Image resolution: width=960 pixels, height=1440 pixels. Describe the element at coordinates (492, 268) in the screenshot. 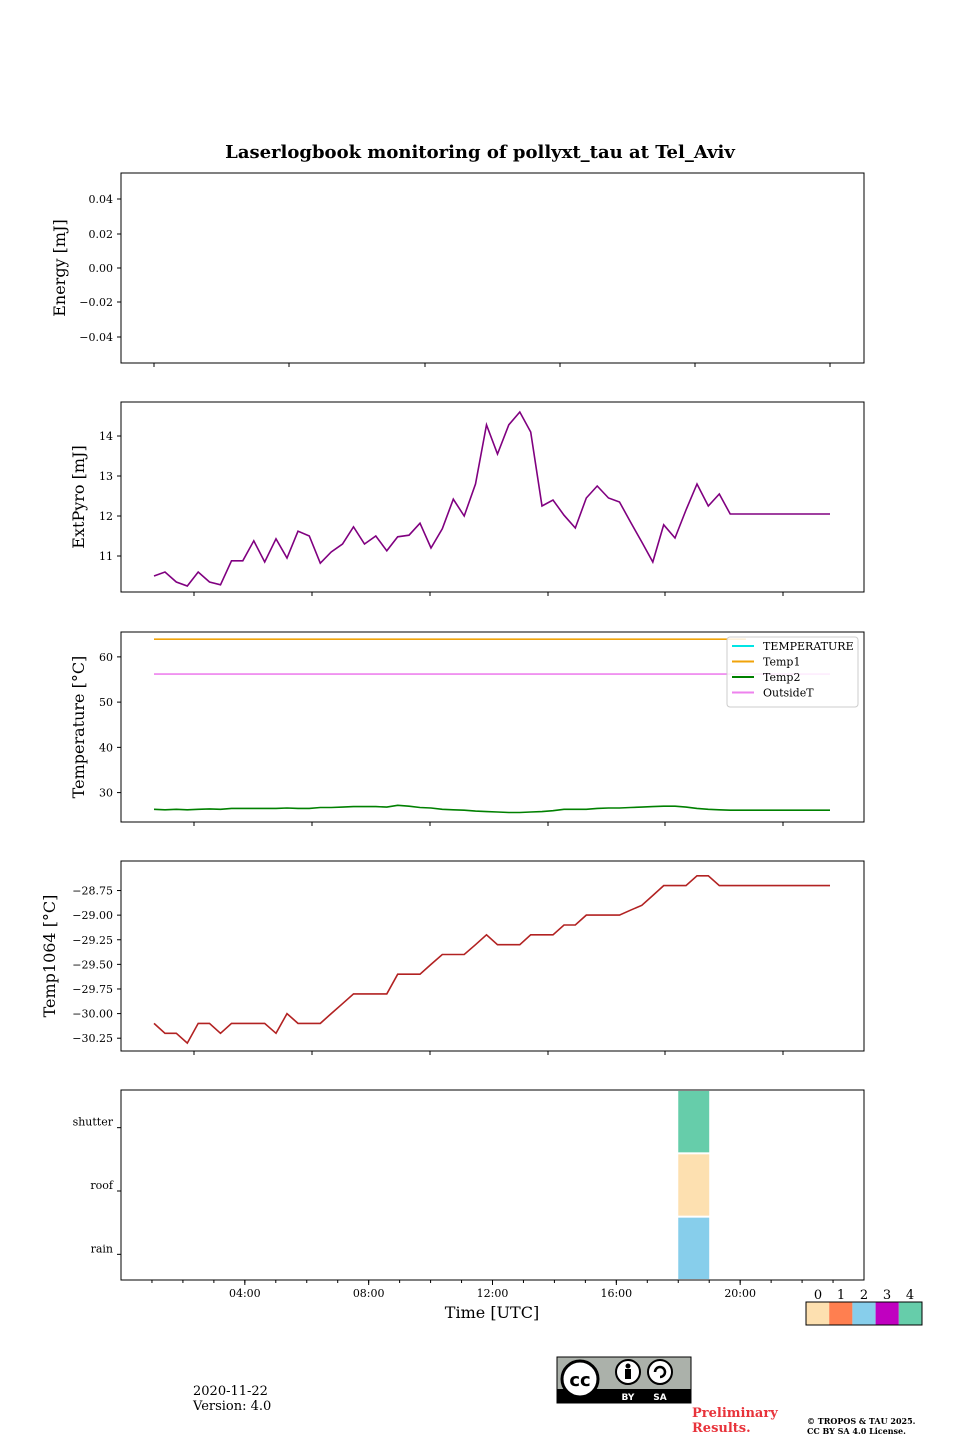

I see `energy-axes-frame` at that location.